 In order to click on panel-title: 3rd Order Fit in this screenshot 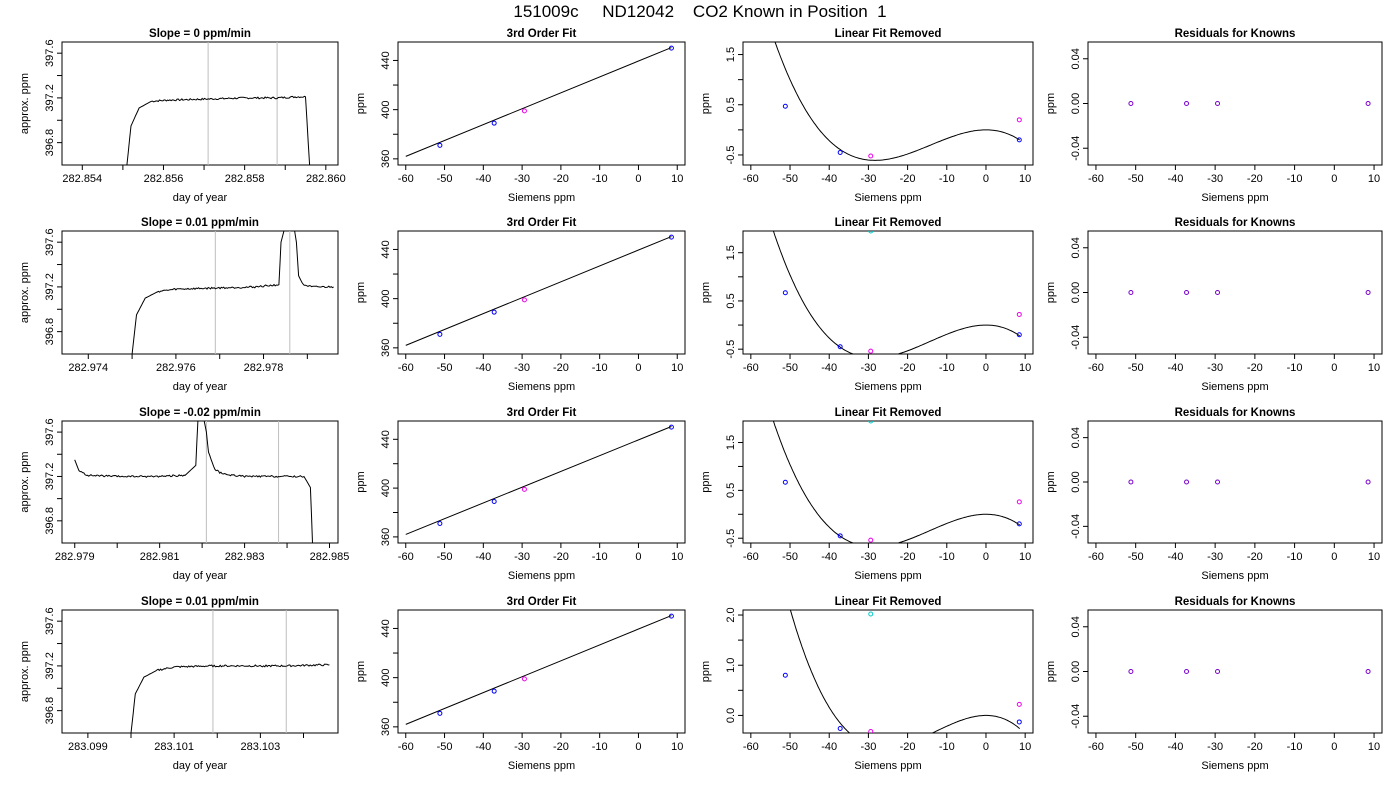, I will do `click(542, 602)`.